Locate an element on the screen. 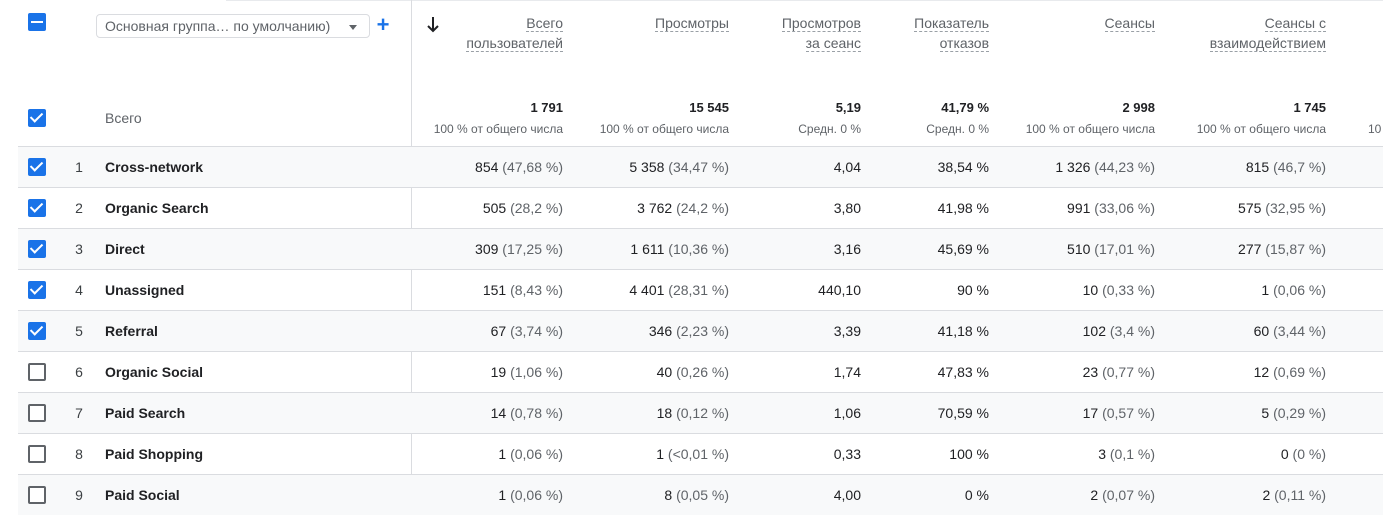 The height and width of the screenshot is (530, 1383). cell-value: 0 % is located at coordinates (976, 495).